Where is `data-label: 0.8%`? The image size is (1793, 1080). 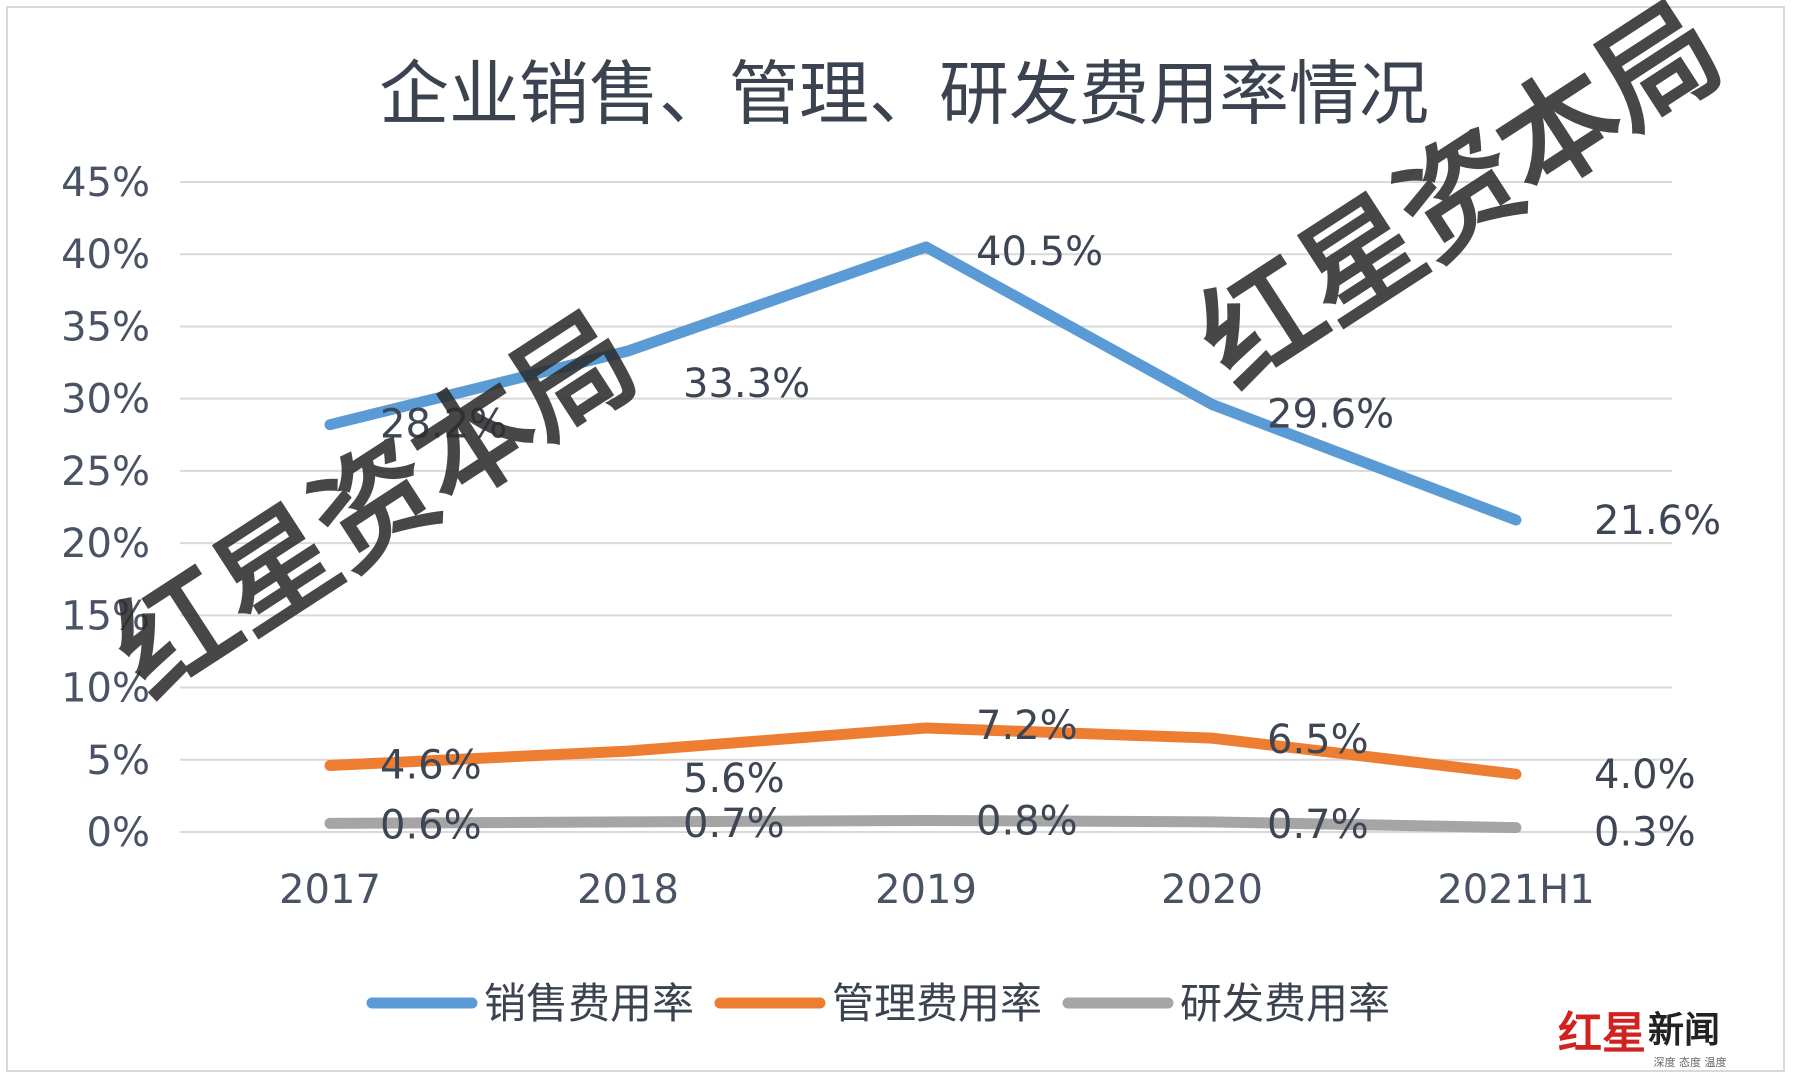 data-label: 0.8% is located at coordinates (1027, 821).